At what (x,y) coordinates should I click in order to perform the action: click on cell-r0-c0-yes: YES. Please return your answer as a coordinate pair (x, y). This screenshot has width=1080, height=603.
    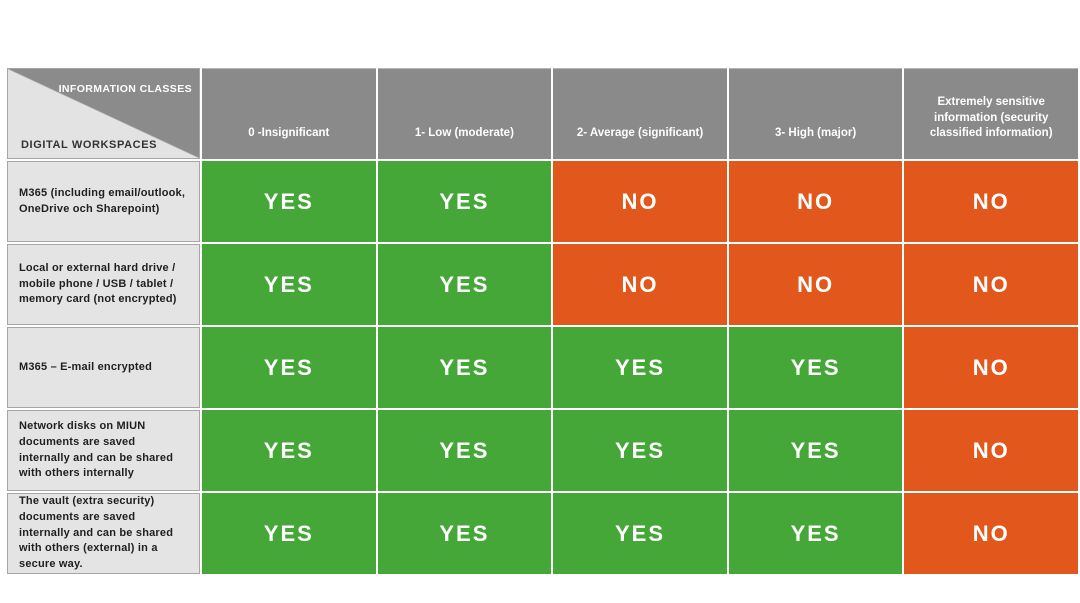
    Looking at the image, I should click on (289, 201).